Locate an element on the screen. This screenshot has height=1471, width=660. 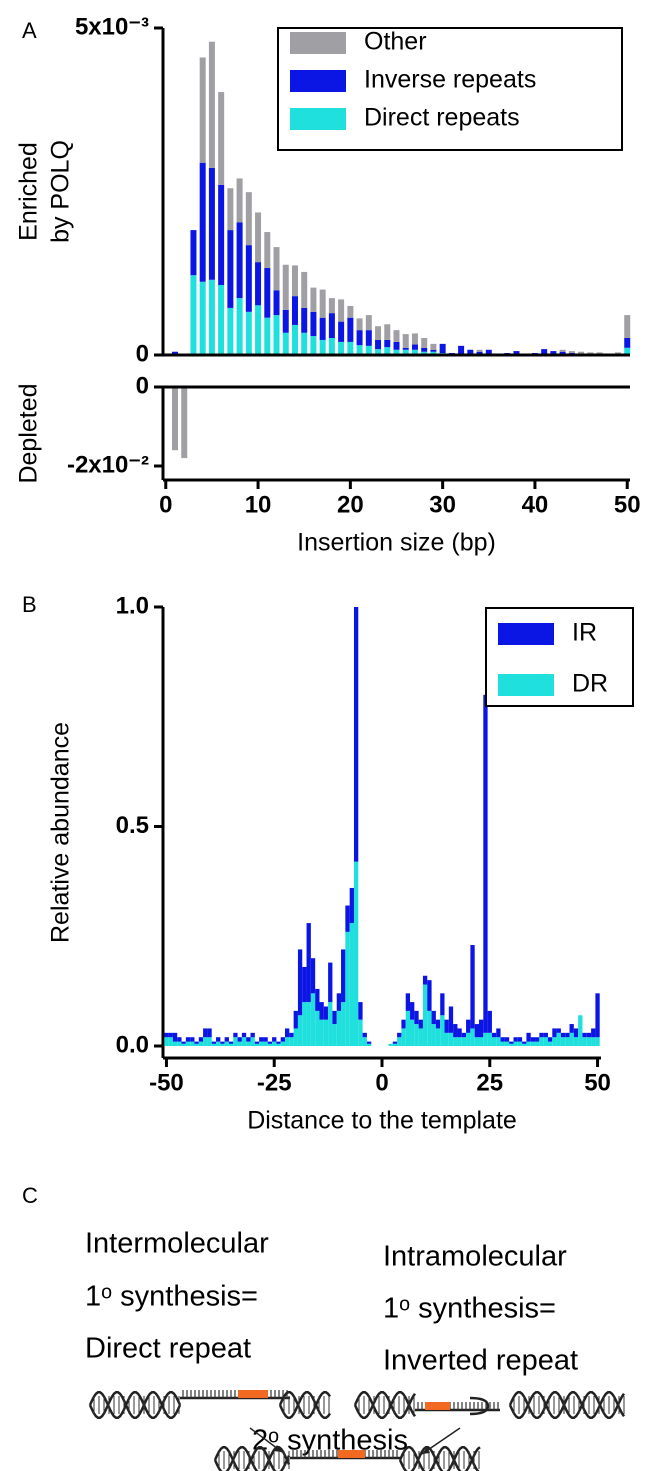
diagram-text: Intramolecular is located at coordinates (475, 1257).